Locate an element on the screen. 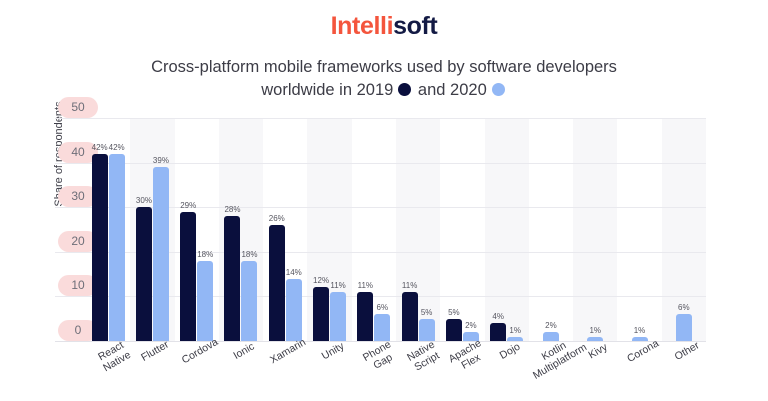  bar-value-label: 6% is located at coordinates (684, 308).